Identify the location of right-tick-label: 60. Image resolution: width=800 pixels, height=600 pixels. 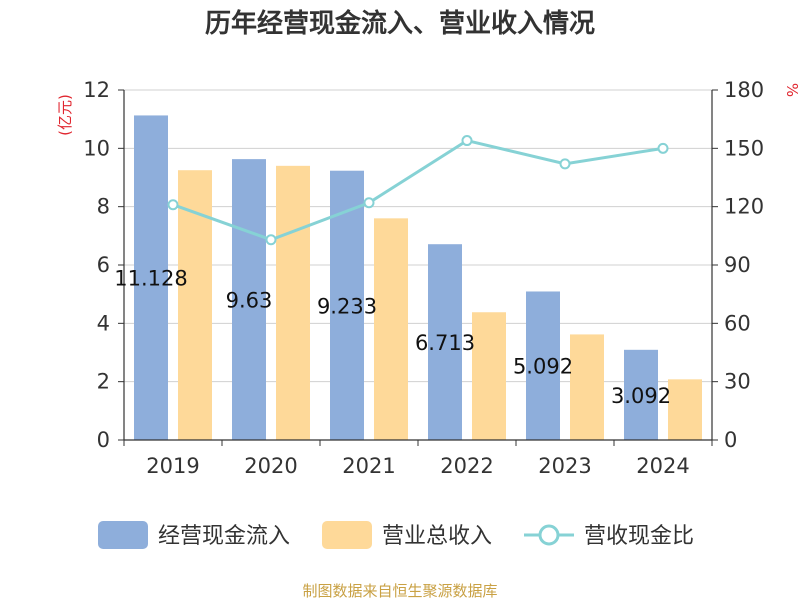
(737, 323).